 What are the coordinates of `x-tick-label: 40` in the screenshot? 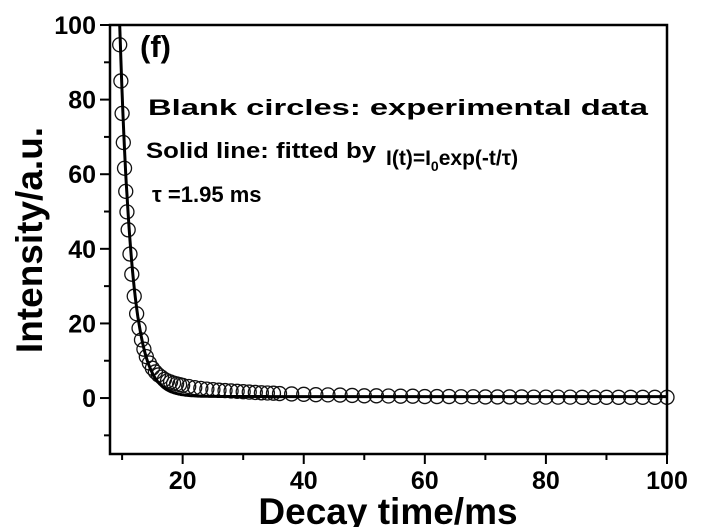 It's located at (304, 481).